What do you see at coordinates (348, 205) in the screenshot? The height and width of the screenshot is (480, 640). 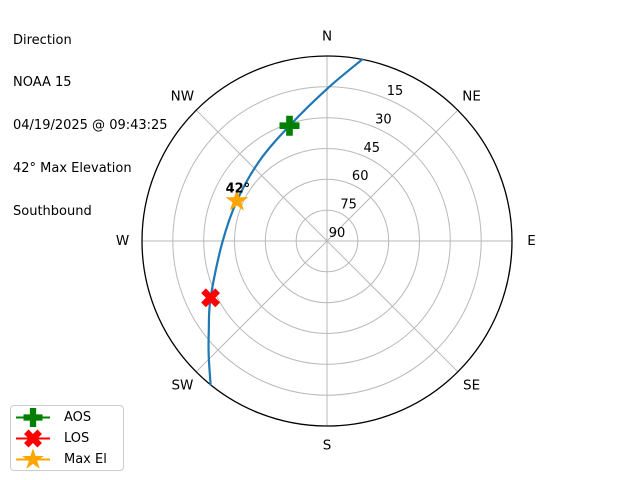 I see `elevation-tick-label-75: 75` at bounding box center [348, 205].